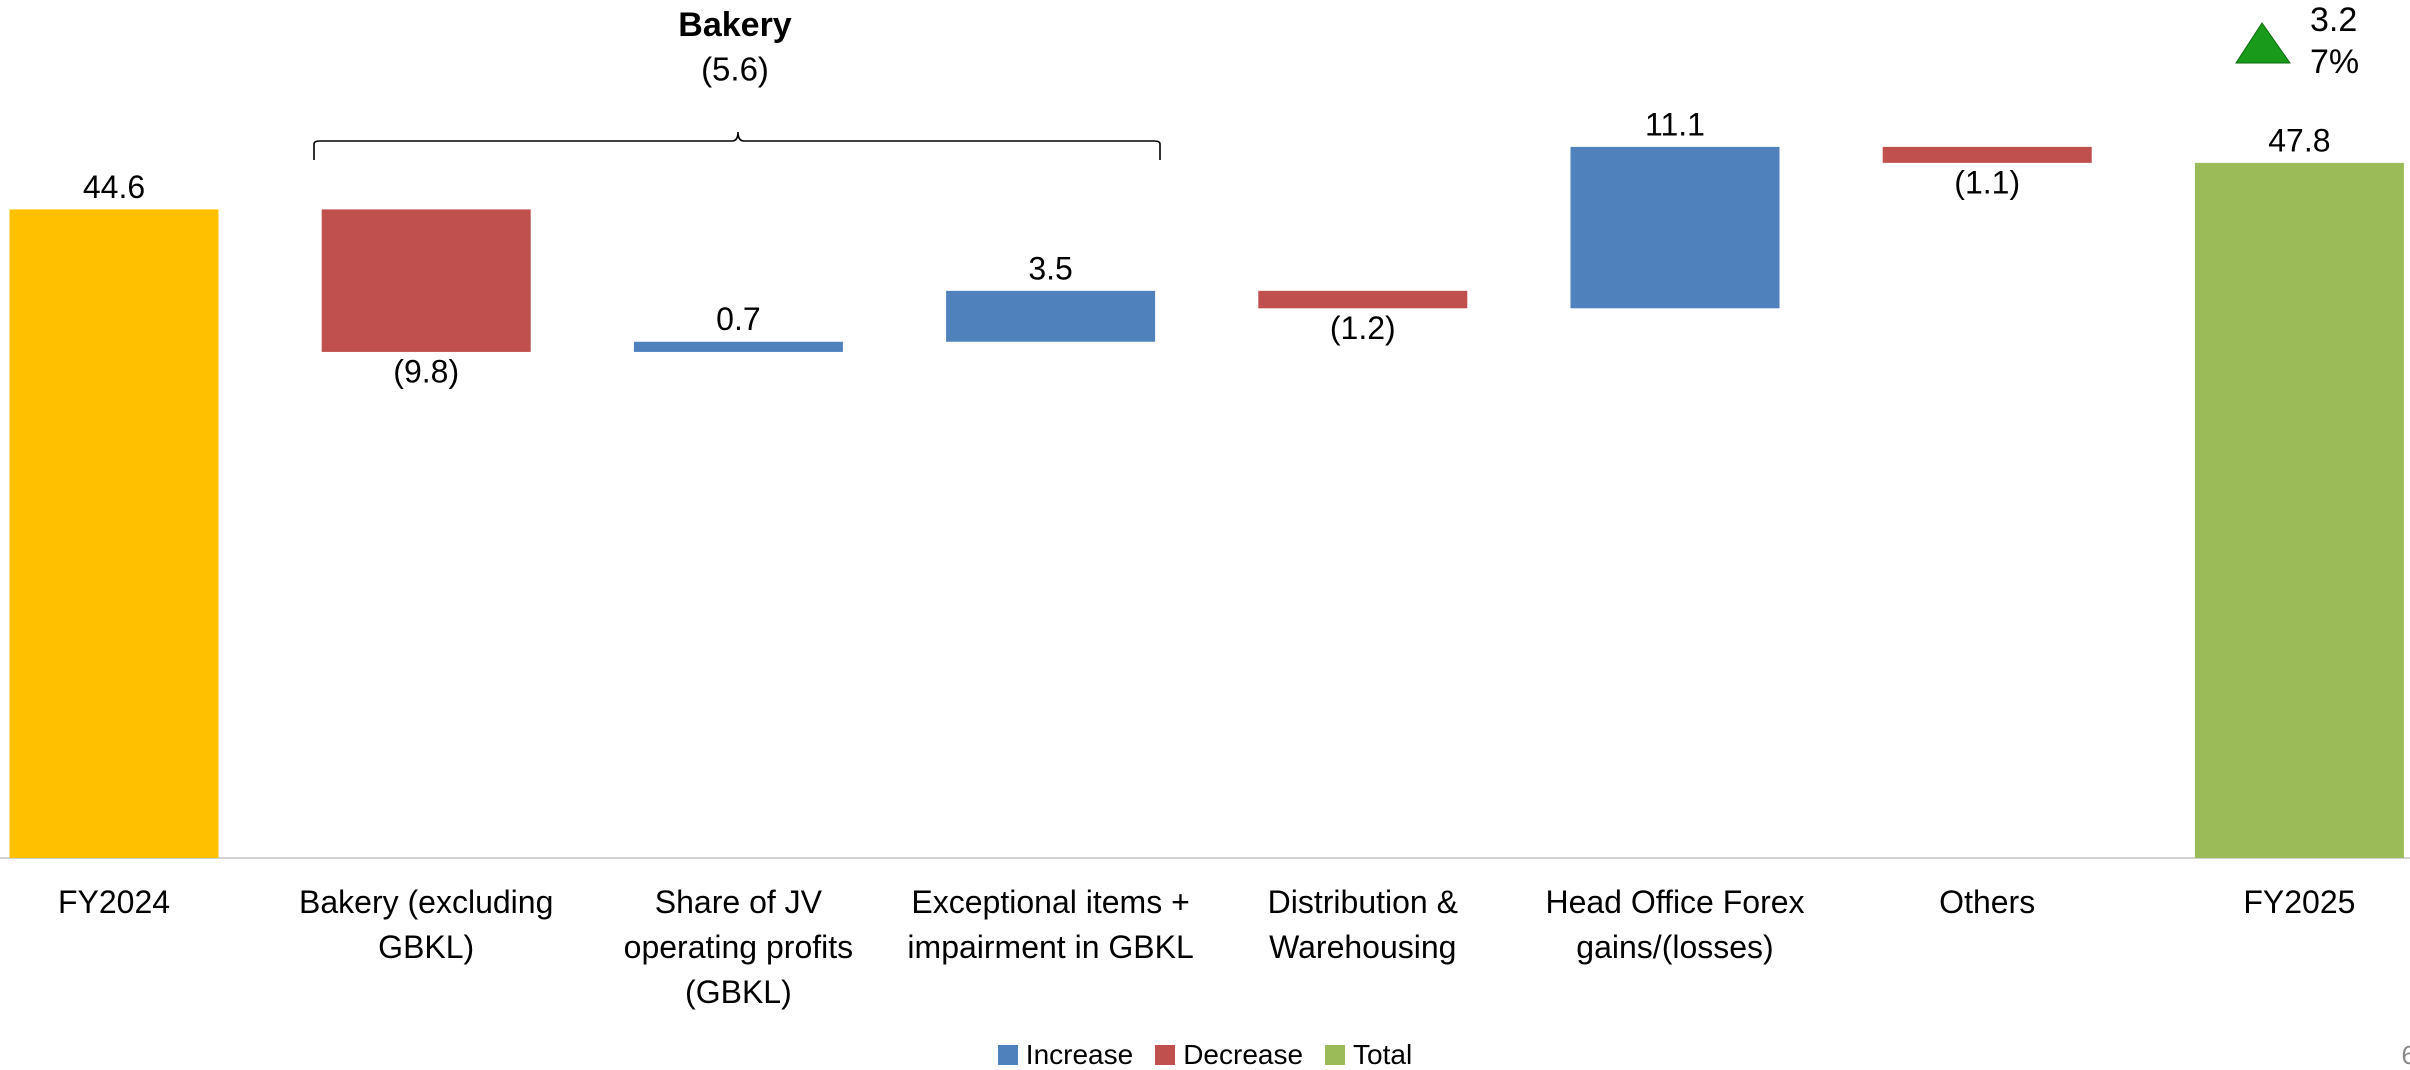 The image size is (2410, 1070). I want to click on x-tick-label: FY2024, so click(114, 902).